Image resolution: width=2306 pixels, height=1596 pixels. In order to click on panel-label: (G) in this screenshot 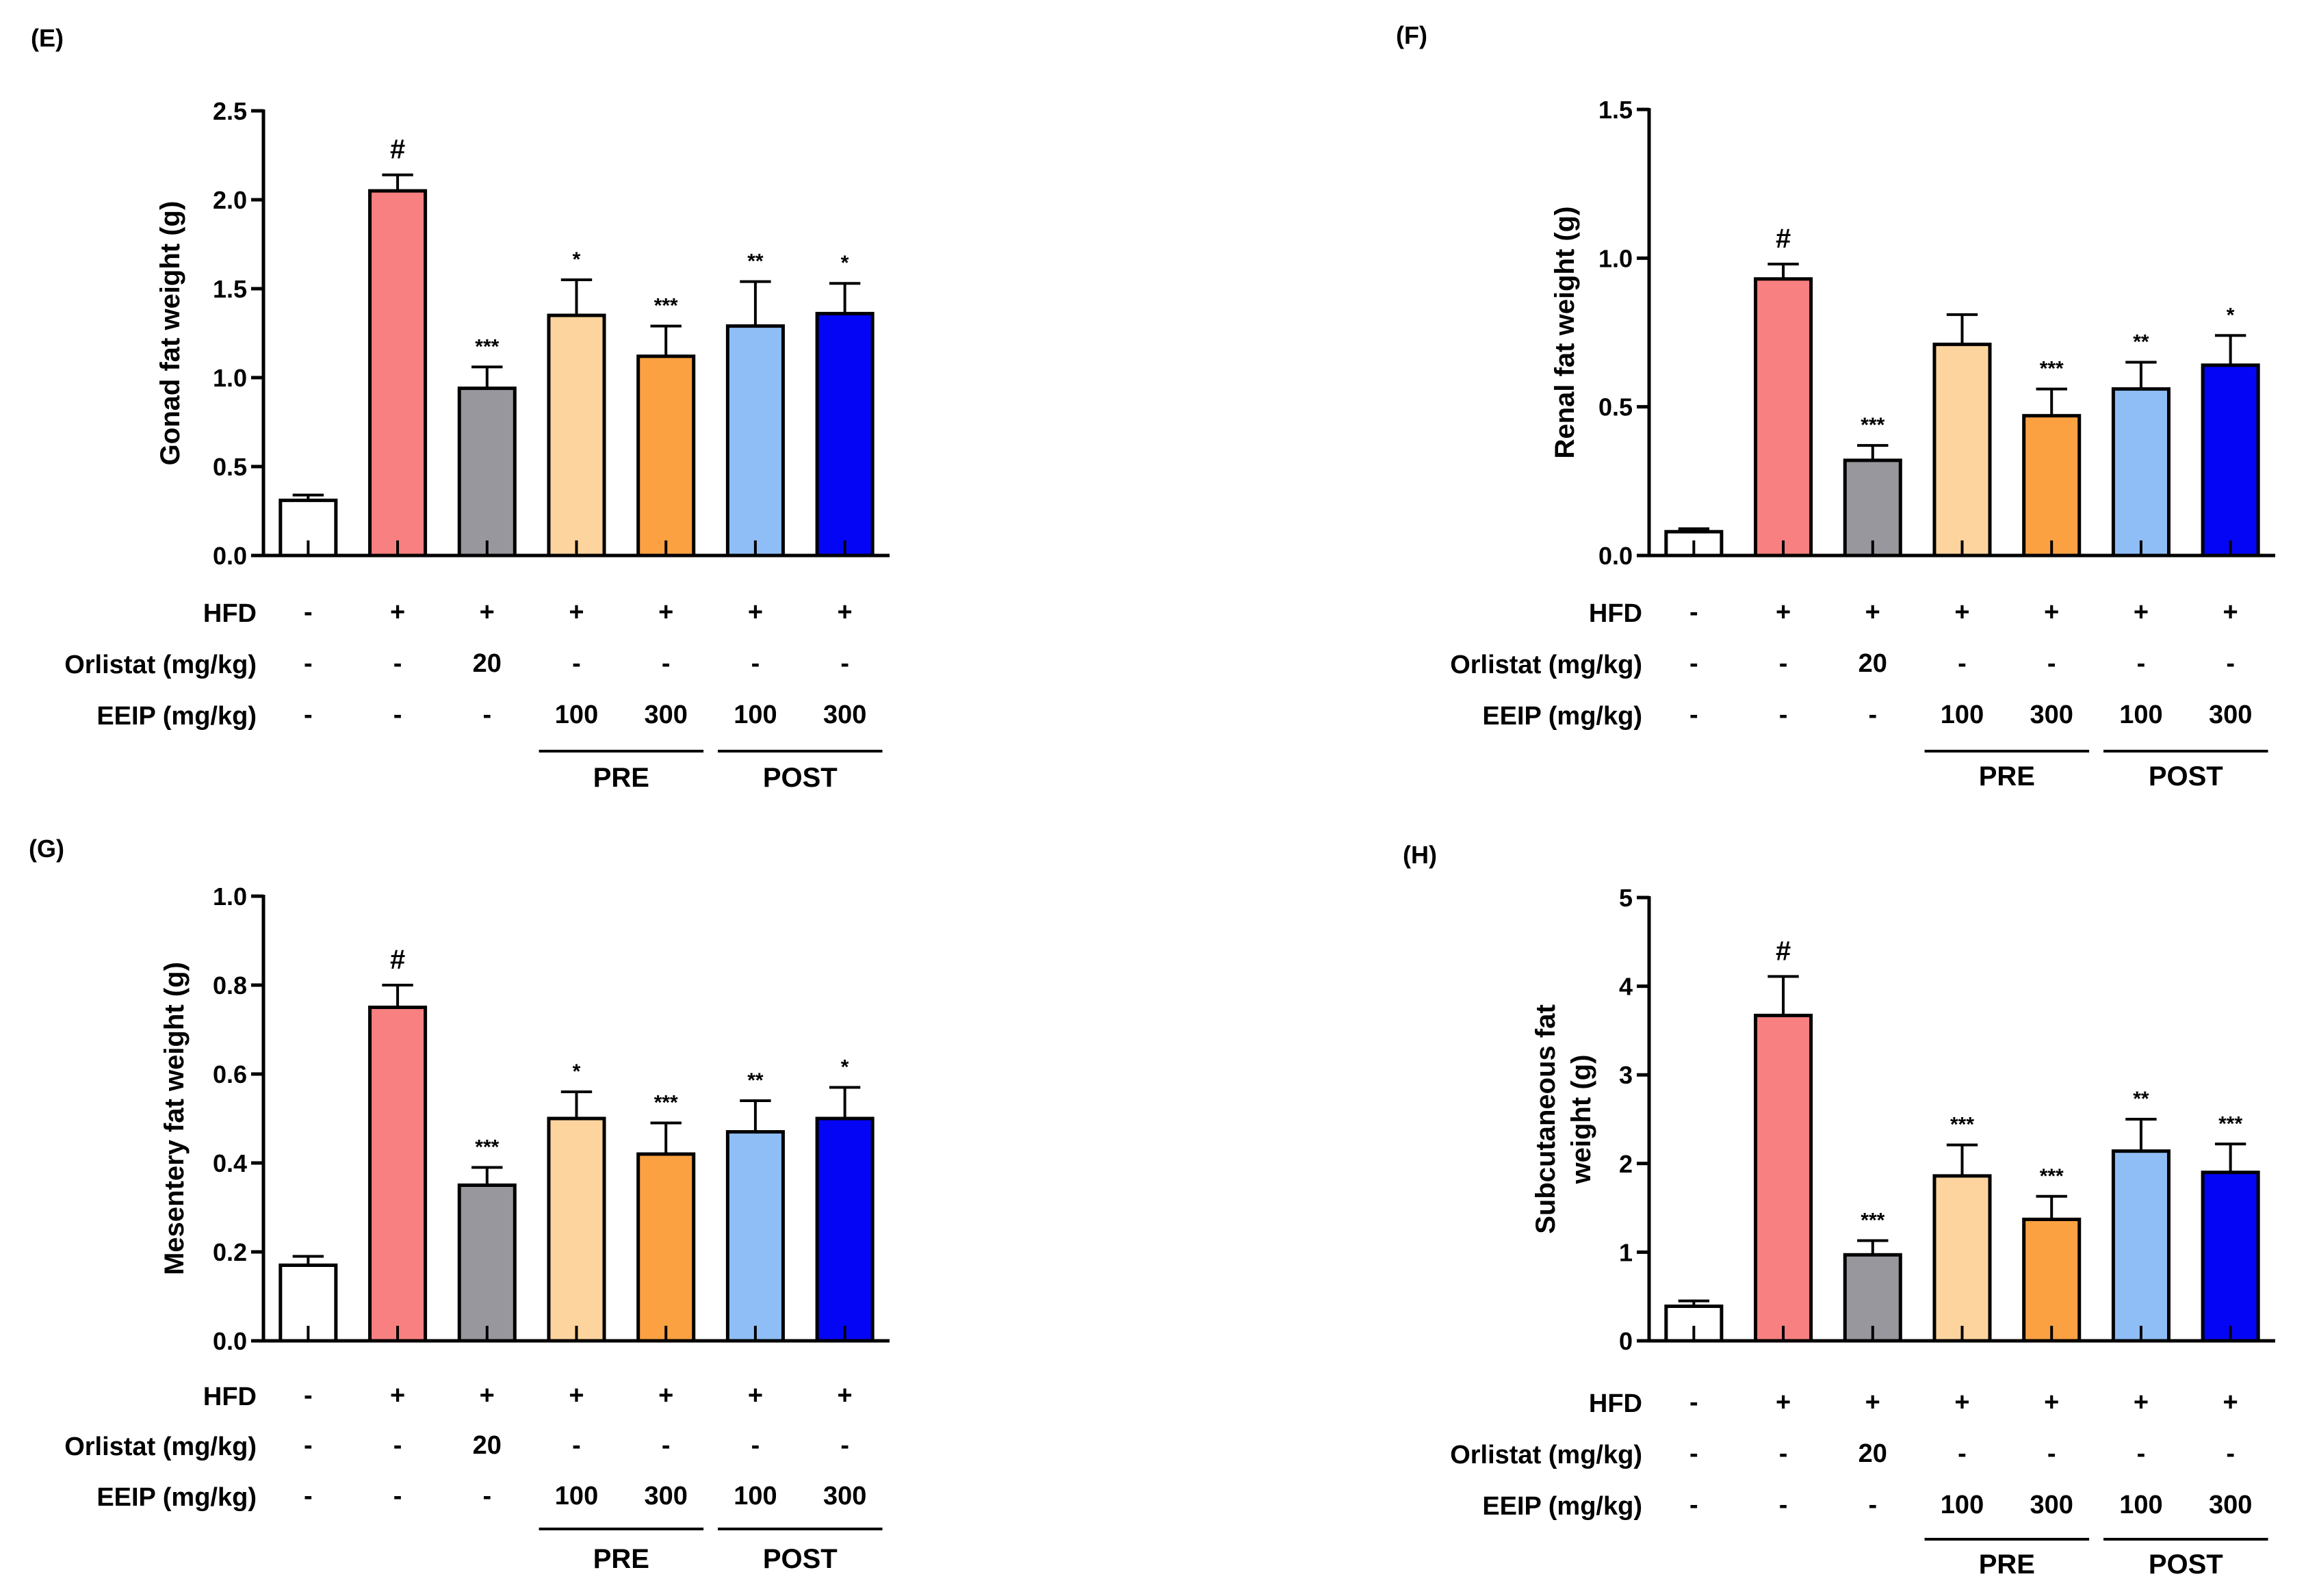, I will do `click(46, 849)`.